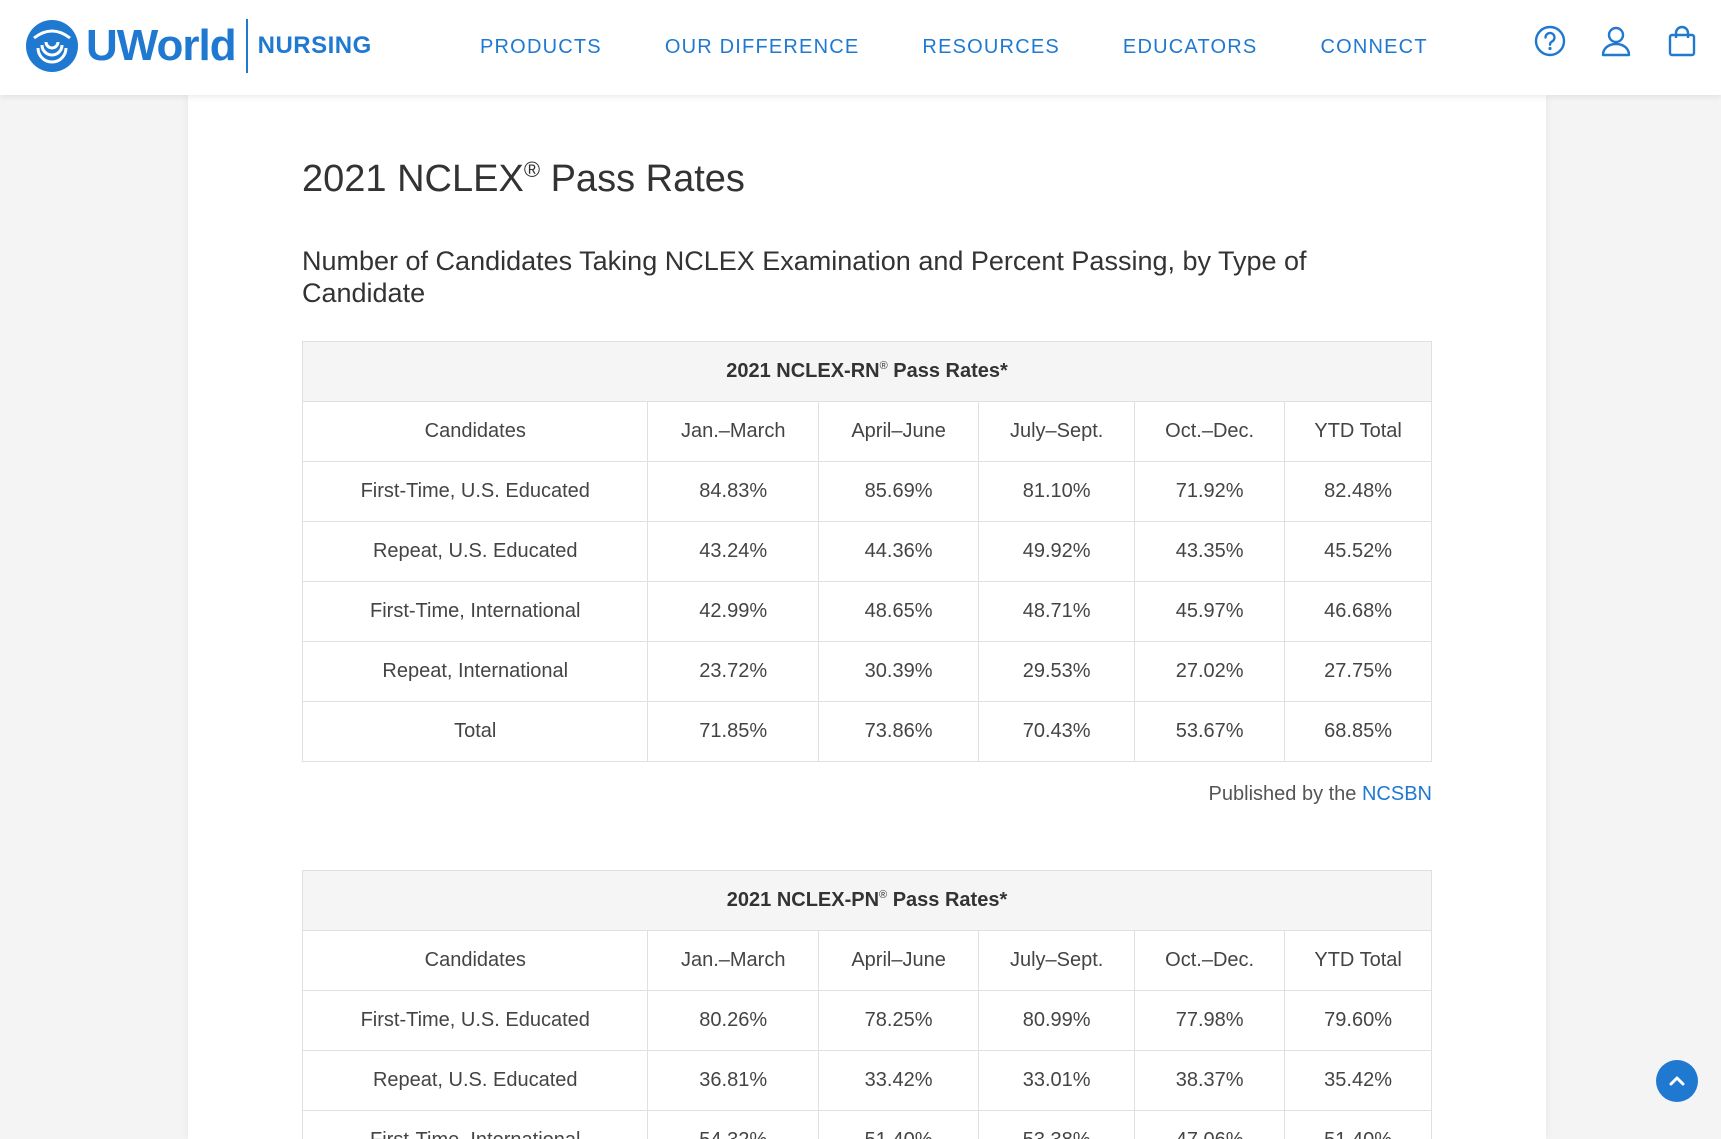 Image resolution: width=1721 pixels, height=1139 pixels. Describe the element at coordinates (1057, 1080) in the screenshot. I see `pass-rate-cell: 33.01%` at that location.